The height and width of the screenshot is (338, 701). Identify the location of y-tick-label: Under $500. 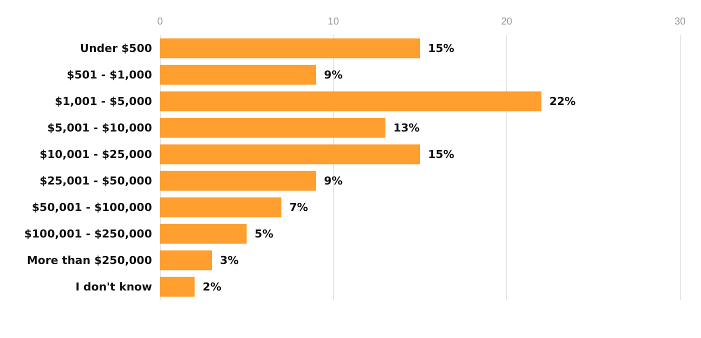
(116, 48).